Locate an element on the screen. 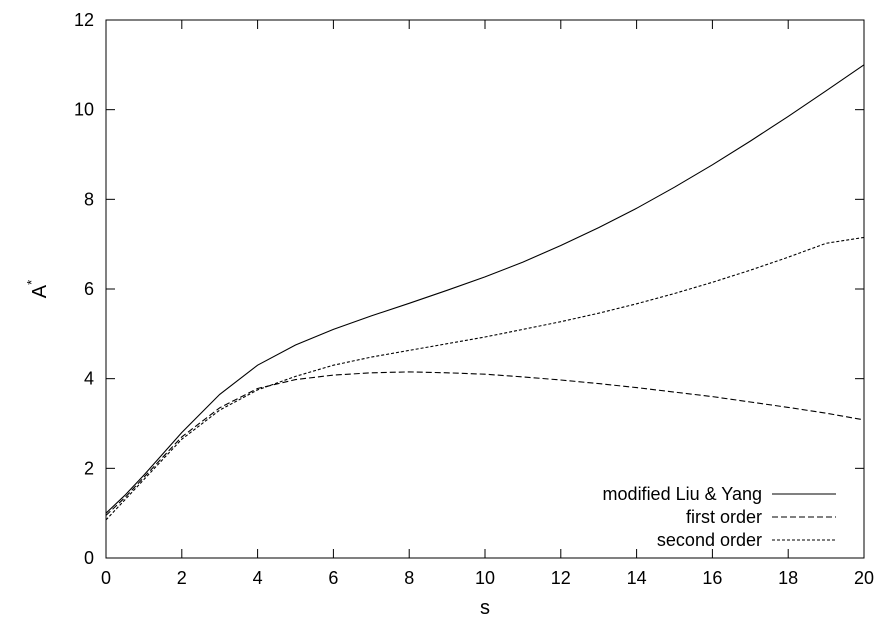 This screenshot has width=885, height=630. x-tick-label: 4 is located at coordinates (258, 578).